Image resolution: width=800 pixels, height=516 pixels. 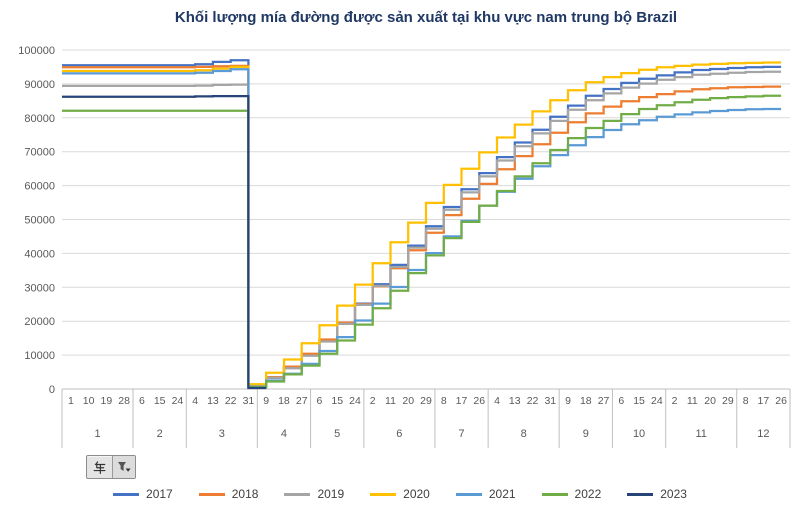 I want to click on legend-label-2017: 2017, so click(x=159, y=494).